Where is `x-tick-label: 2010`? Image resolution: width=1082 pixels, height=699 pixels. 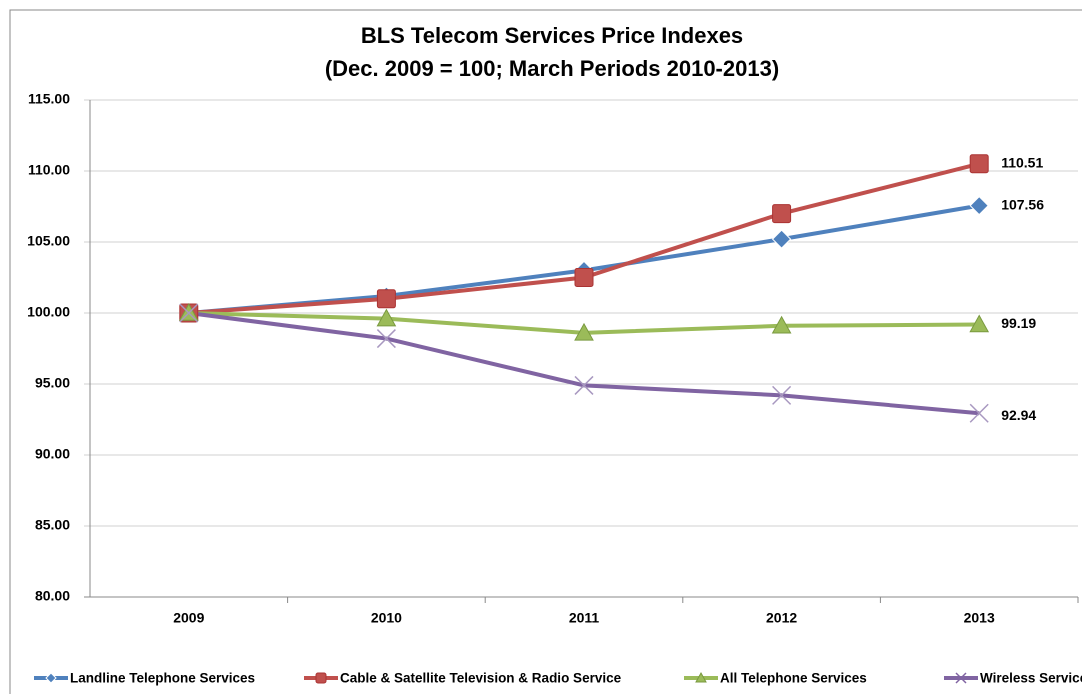 x-tick-label: 2010 is located at coordinates (386, 618).